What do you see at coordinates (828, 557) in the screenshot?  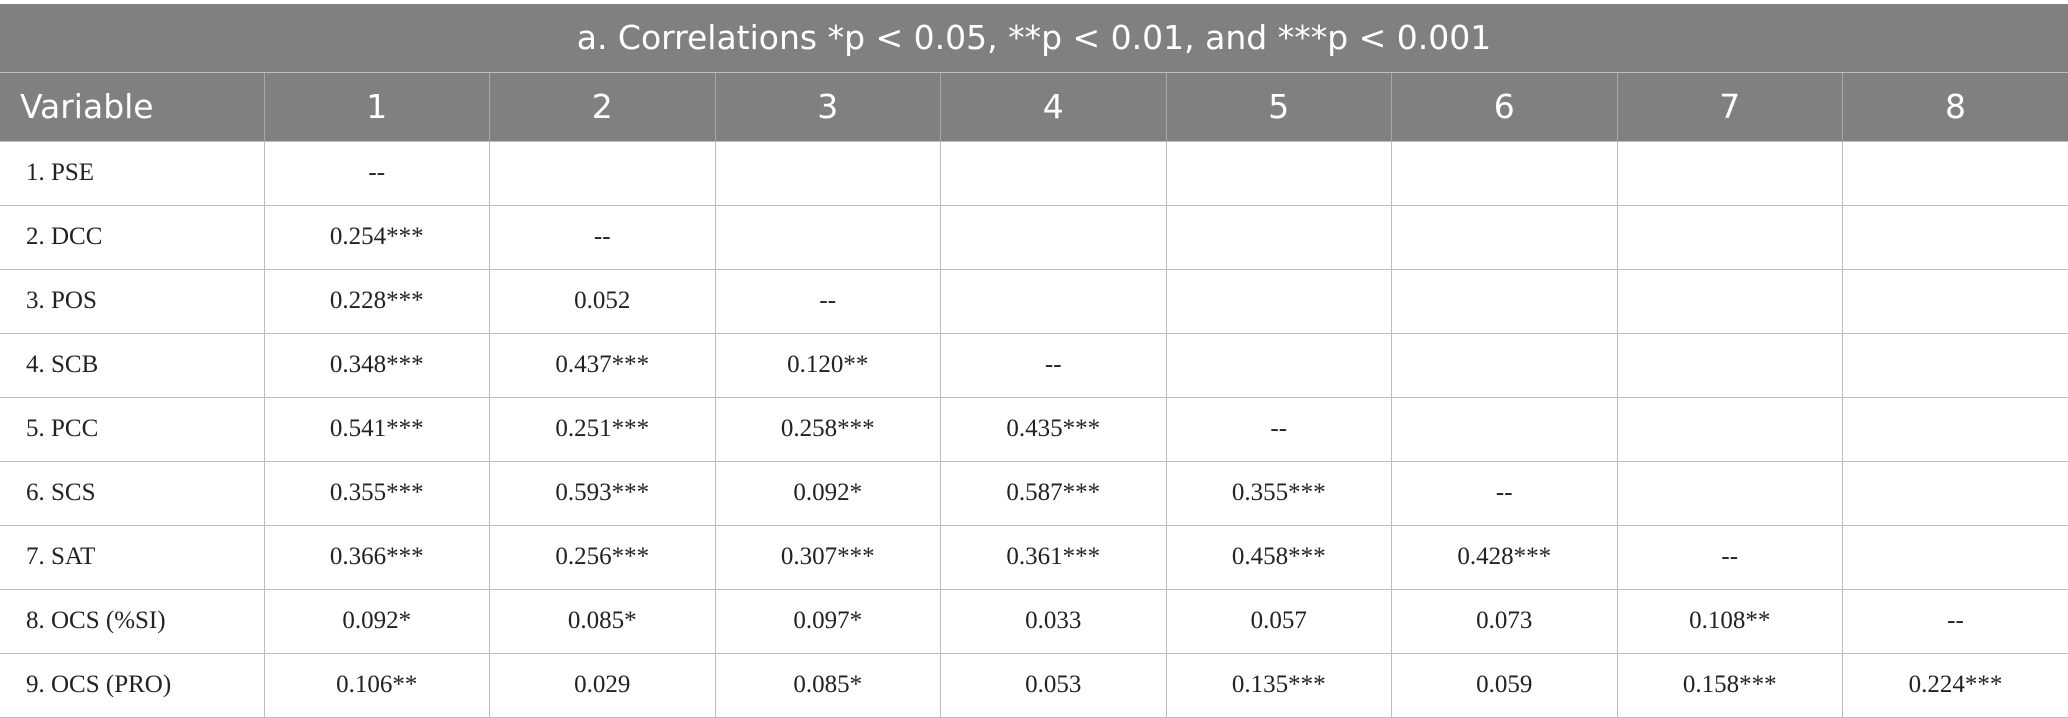 I see `table-cell: 0.307***` at bounding box center [828, 557].